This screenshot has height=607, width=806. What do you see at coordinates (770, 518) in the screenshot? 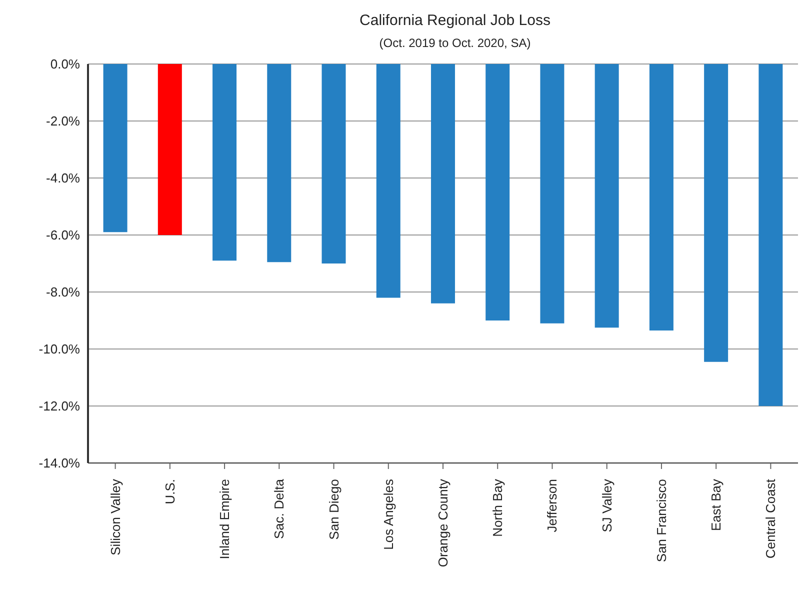
I see `x-tick-label: Central Coast` at bounding box center [770, 518].